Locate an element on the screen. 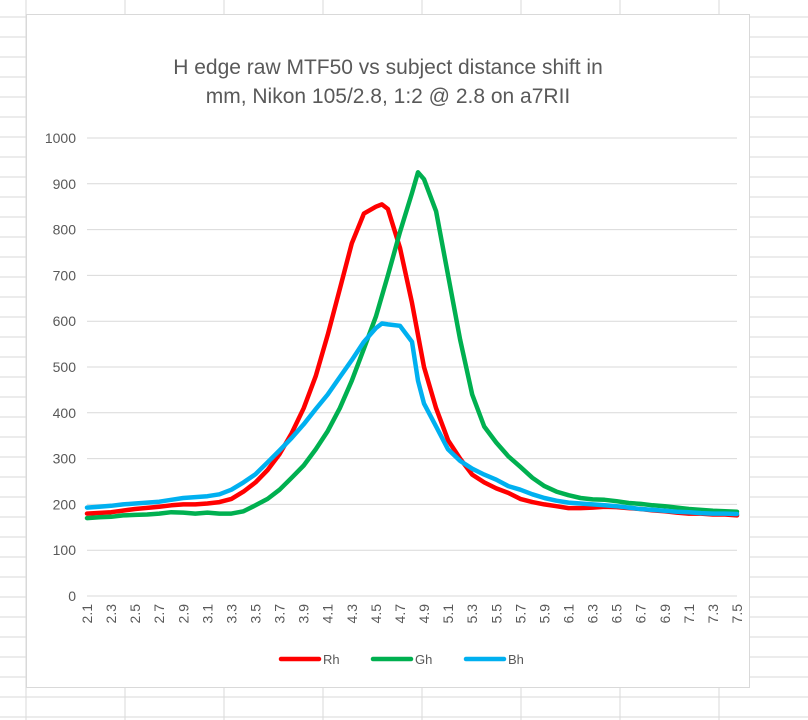  x-tick-label: 2.7 is located at coordinates (159, 614).